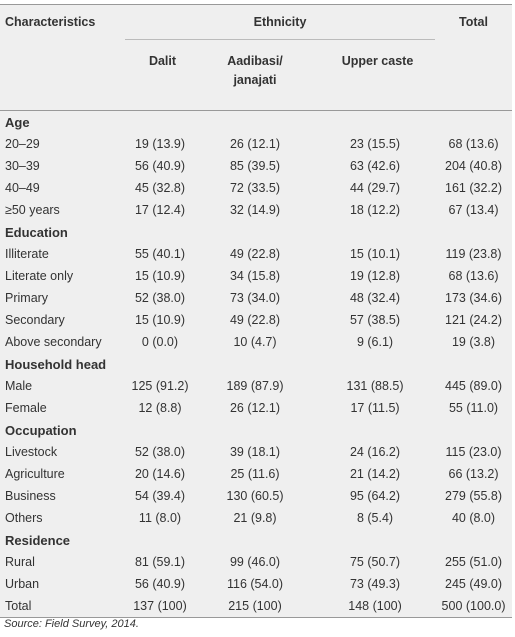 The image size is (515, 637). Describe the element at coordinates (22, 584) in the screenshot. I see `row-label: Urban` at that location.